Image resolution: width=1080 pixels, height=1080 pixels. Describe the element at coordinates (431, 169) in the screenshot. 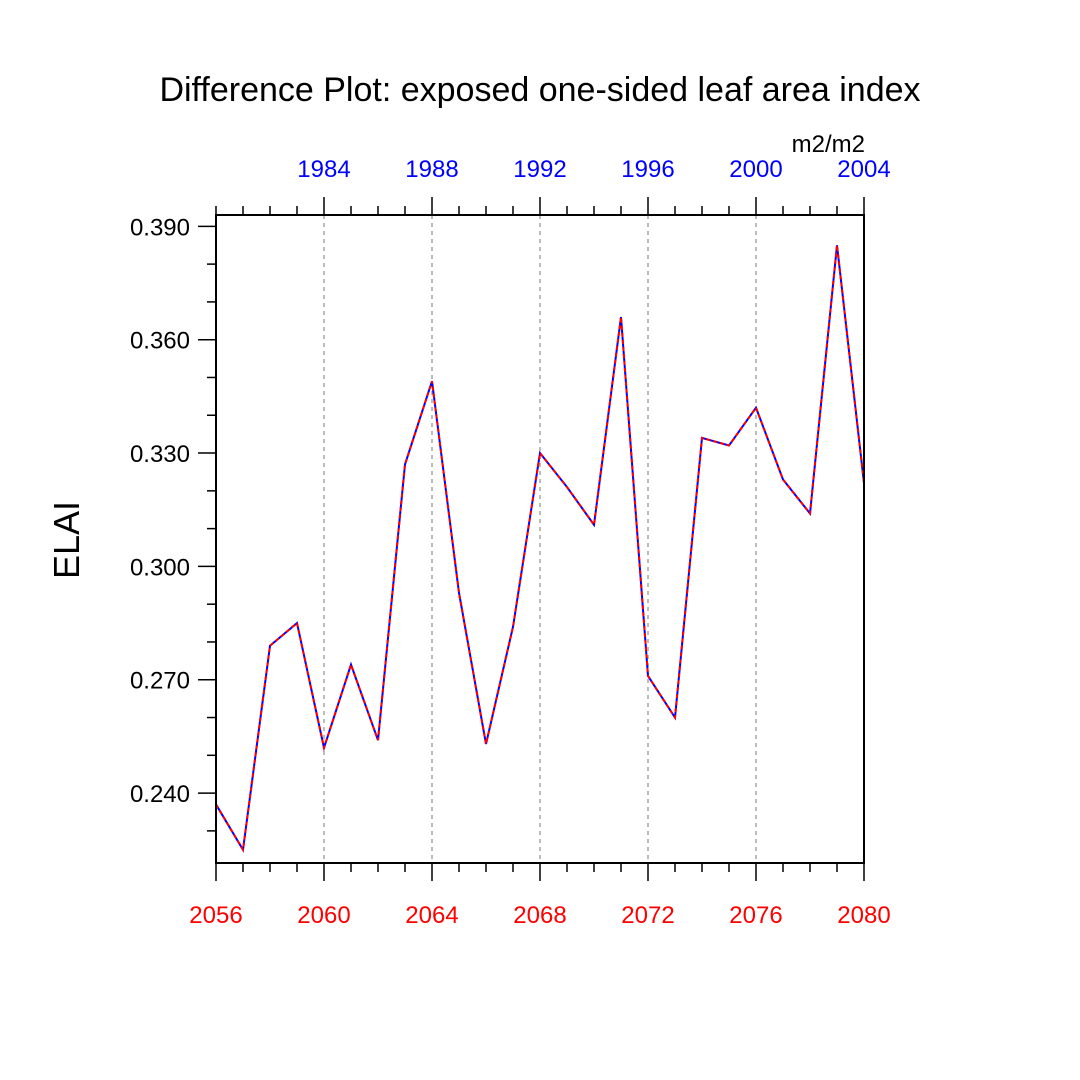

I see `top-x-tick-label: 1988` at that location.